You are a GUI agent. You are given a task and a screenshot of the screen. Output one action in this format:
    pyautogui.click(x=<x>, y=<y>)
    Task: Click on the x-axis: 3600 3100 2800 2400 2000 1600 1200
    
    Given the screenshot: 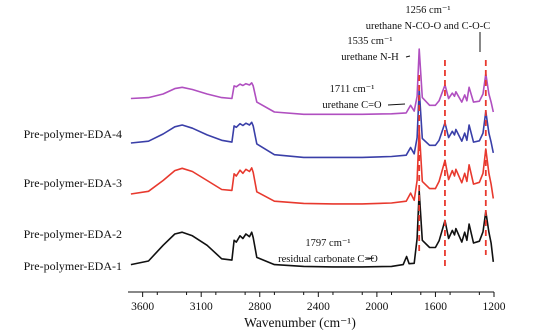 What is the action you would take?
    pyautogui.click(x=317, y=302)
    